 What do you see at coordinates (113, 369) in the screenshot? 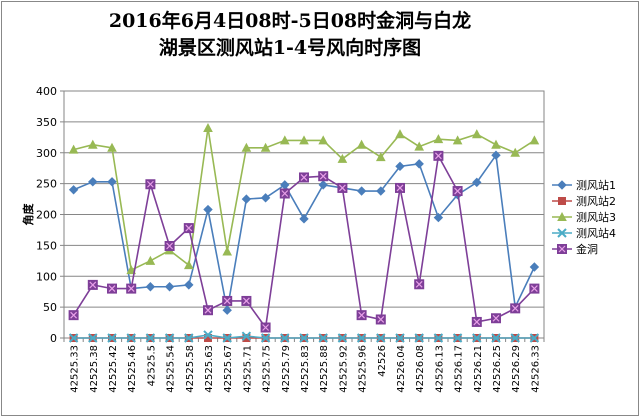
I see `x-tick-label: 42525.42` at bounding box center [113, 369].